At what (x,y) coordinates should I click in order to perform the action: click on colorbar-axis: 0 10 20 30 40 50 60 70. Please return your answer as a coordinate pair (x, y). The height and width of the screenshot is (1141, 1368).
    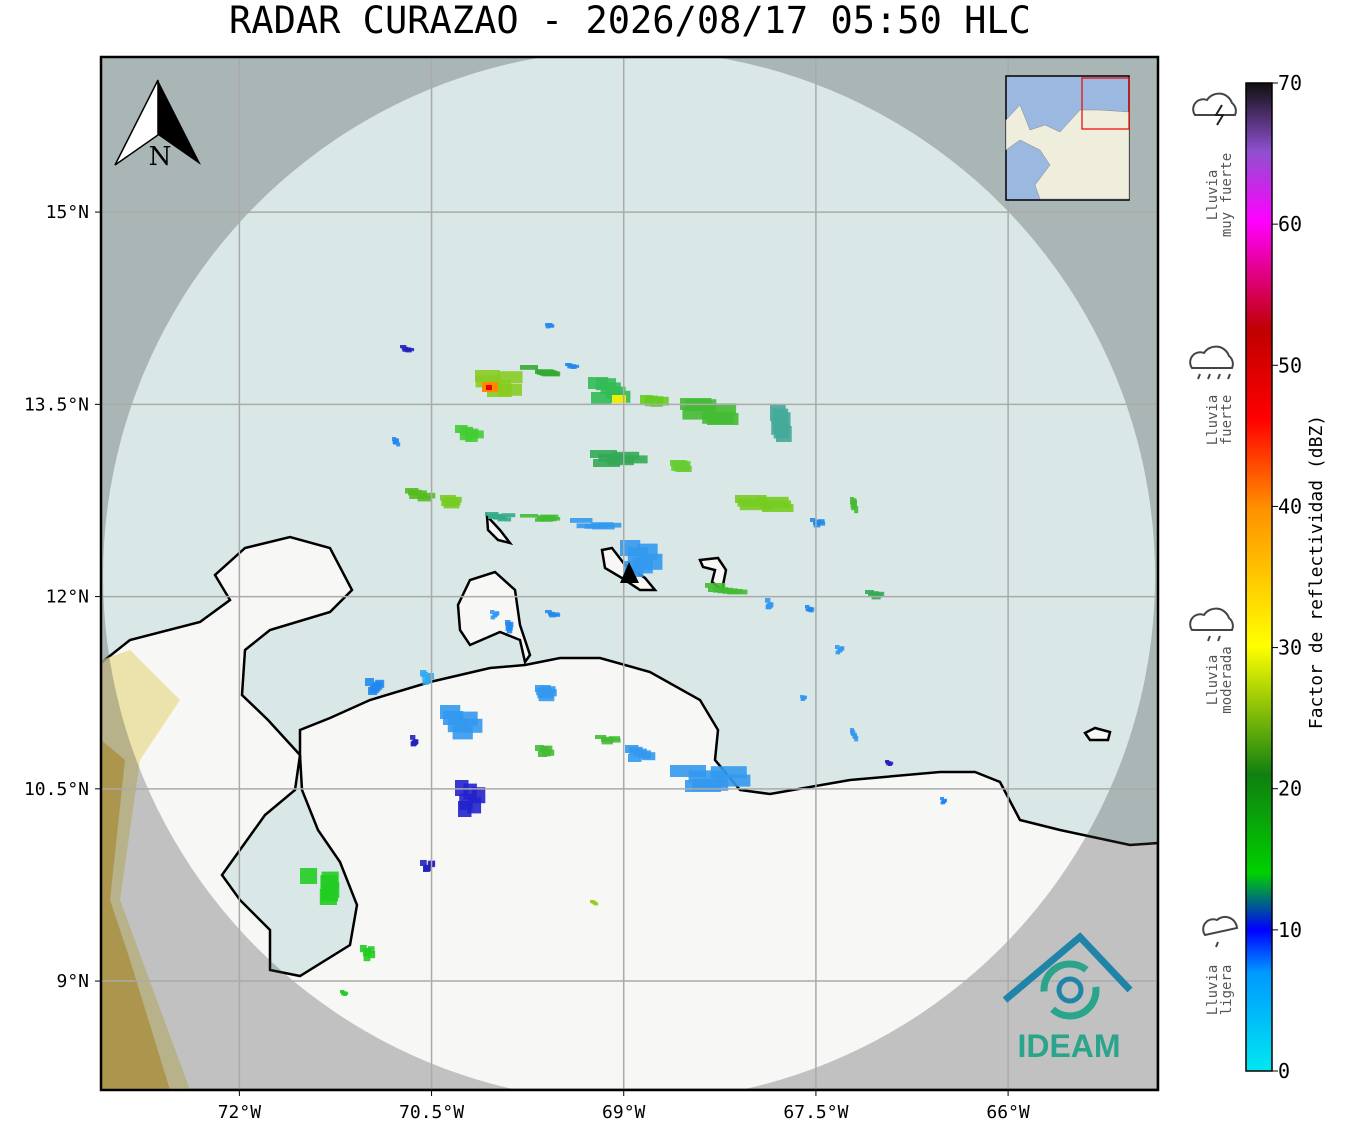
    Looking at the image, I should click on (1287, 577).